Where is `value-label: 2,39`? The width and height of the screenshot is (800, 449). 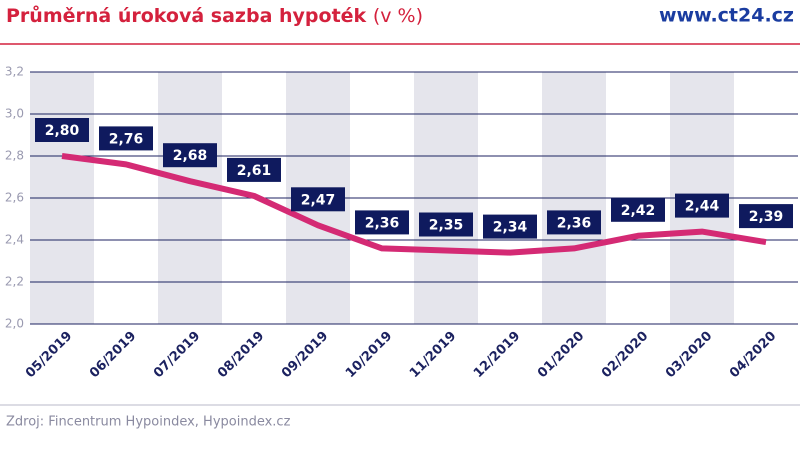
value-label: 2,39 is located at coordinates (766, 217).